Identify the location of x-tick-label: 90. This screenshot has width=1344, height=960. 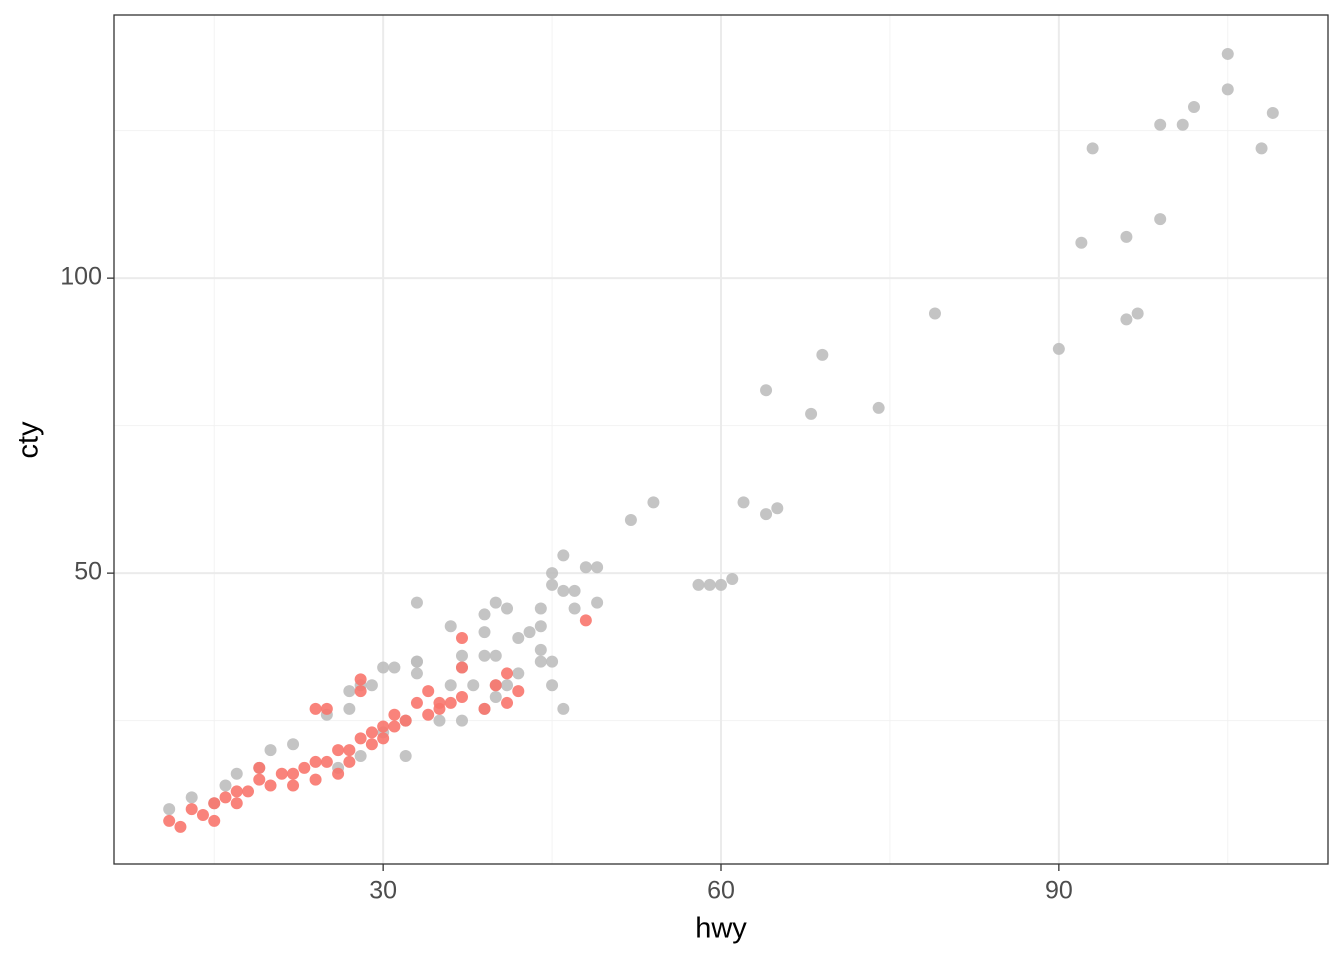
(1059, 891).